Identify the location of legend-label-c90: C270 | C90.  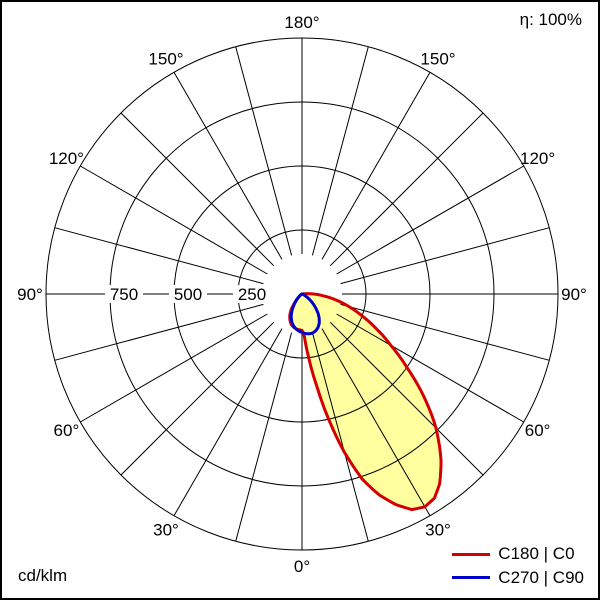
(541, 577).